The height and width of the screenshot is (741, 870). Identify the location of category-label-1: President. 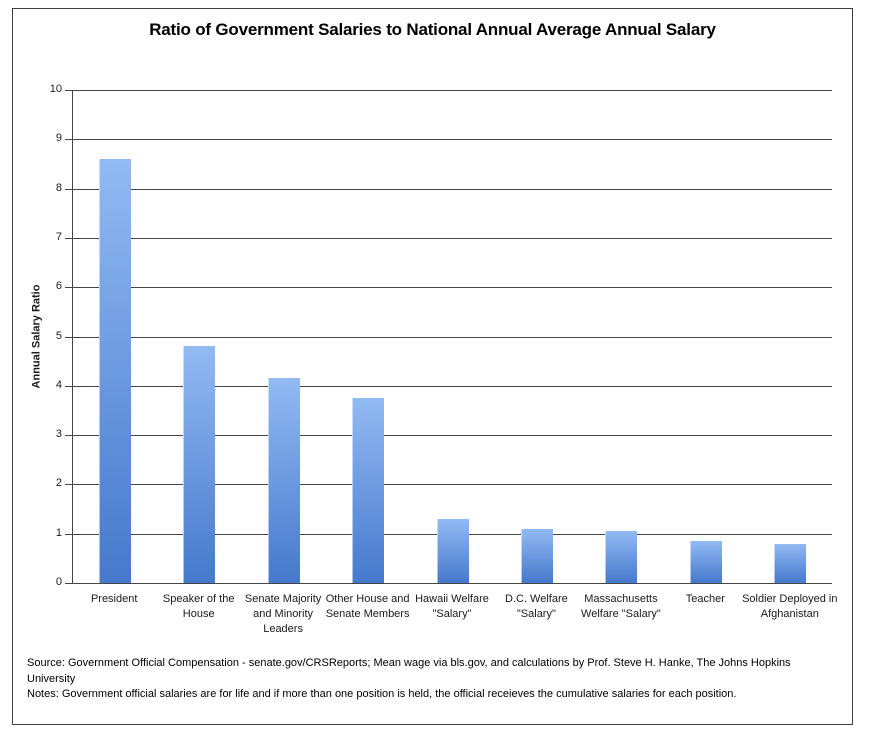
(114, 599).